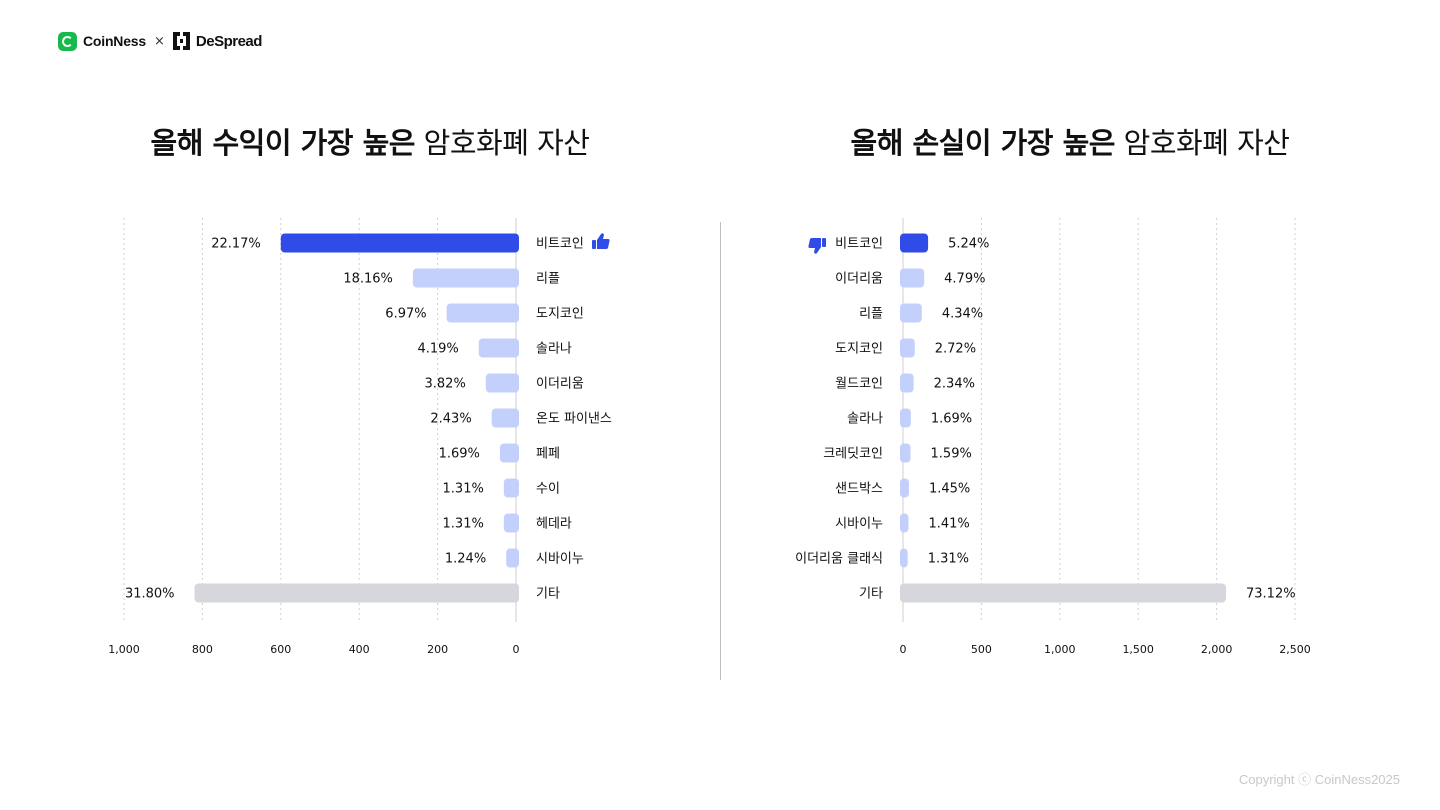  Describe the element at coordinates (962, 314) in the screenshot. I see `data-label: 4.34%` at that location.